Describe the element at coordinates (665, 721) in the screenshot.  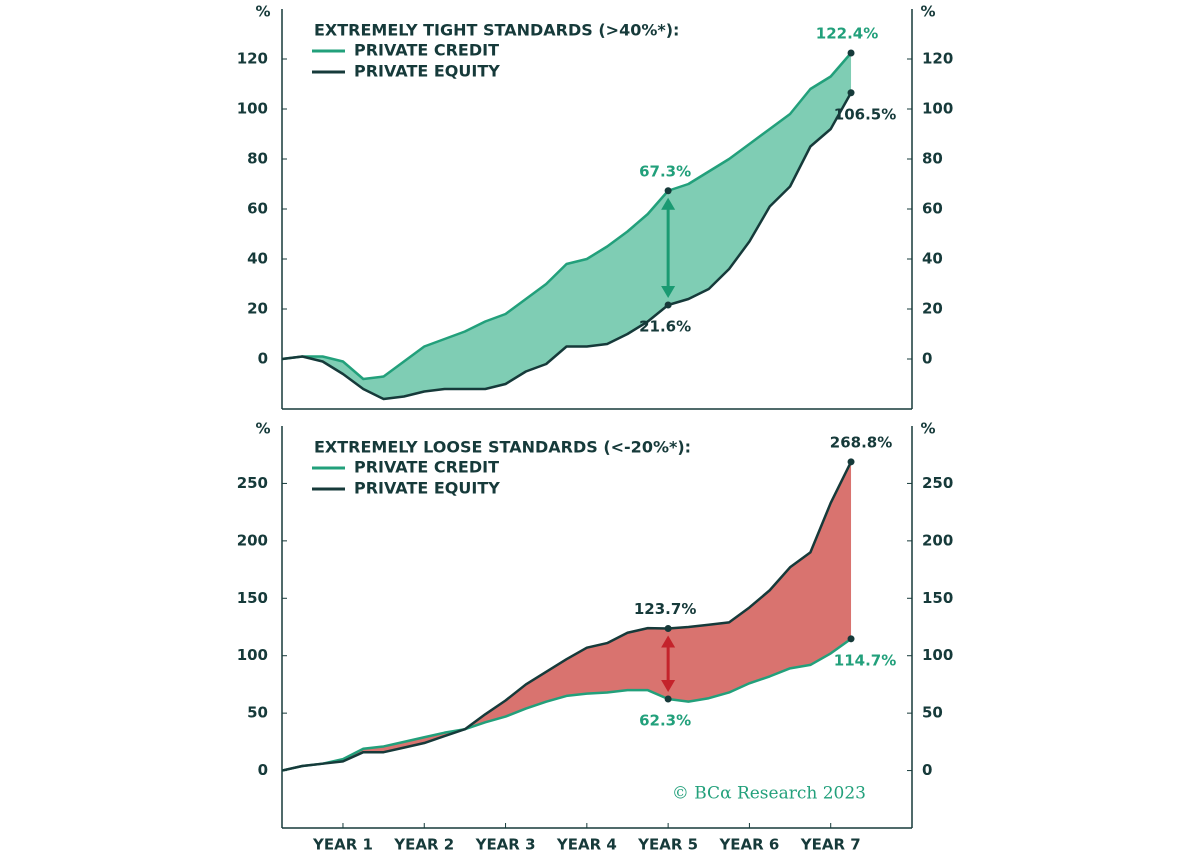
I see `data-label: 62.3%` at that location.